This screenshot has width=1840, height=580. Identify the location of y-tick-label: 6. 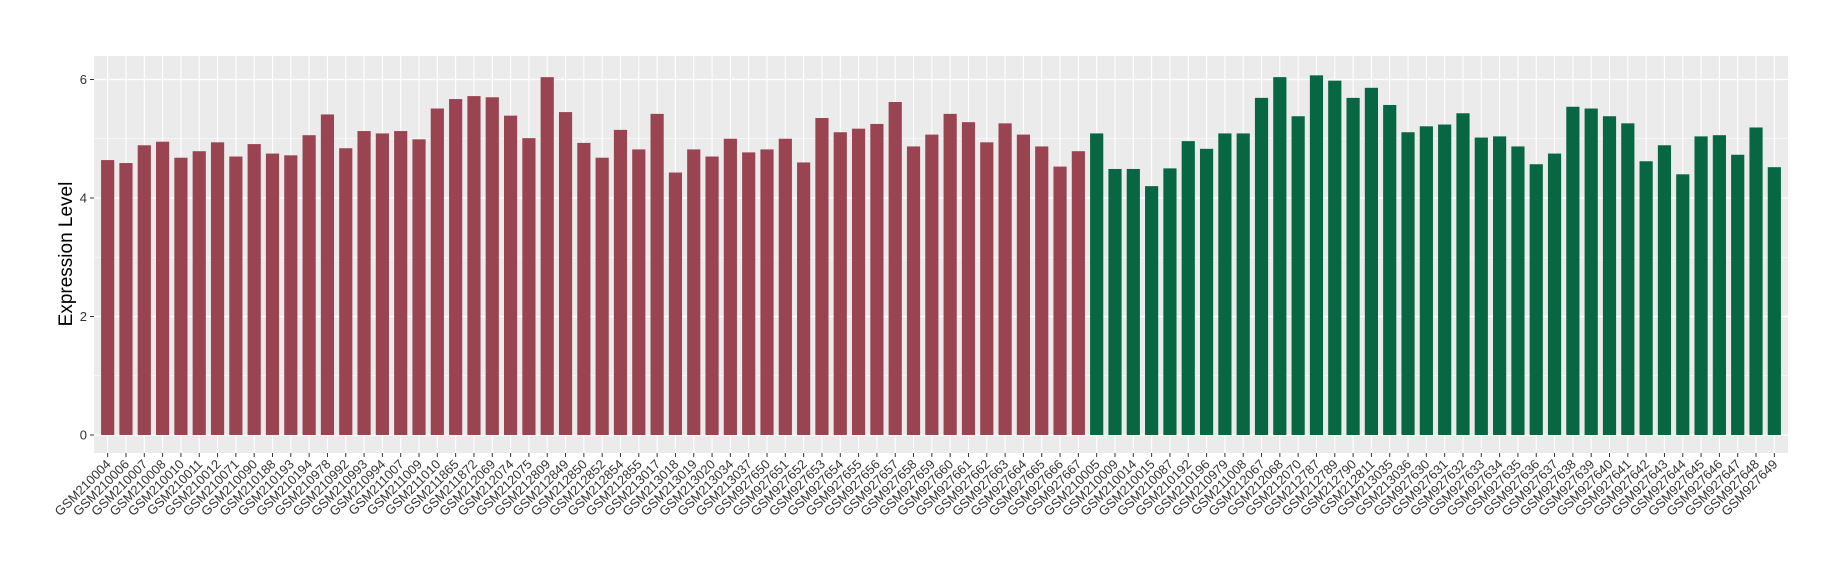
(83, 79).